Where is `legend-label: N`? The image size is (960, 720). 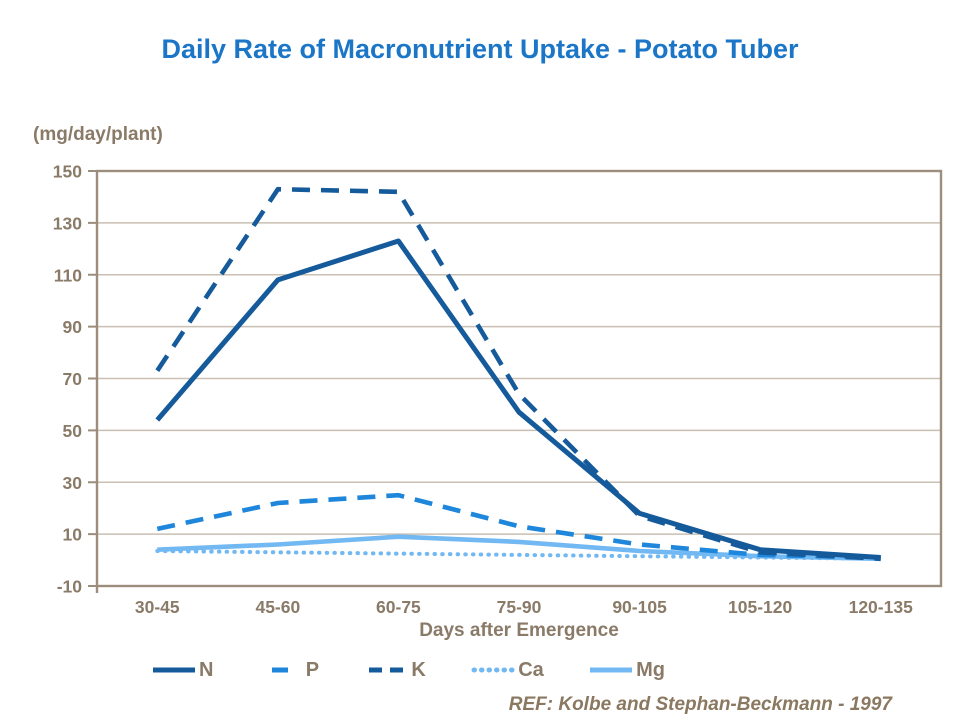
legend-label: N is located at coordinates (206, 669).